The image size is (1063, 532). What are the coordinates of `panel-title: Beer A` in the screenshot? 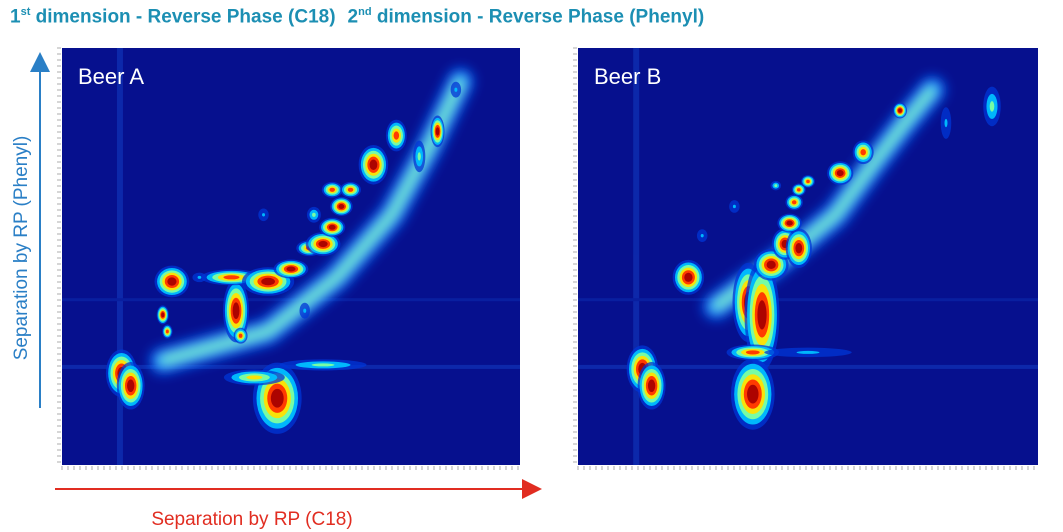 It's located at (111, 76).